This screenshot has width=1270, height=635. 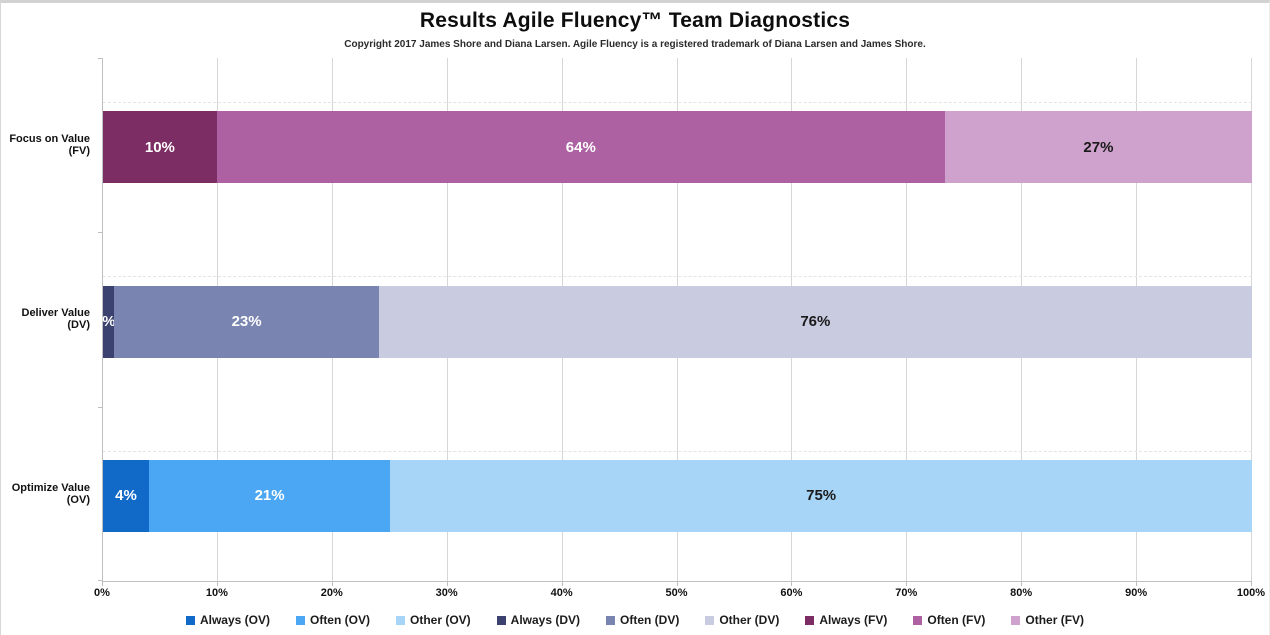 What do you see at coordinates (906, 593) in the screenshot?
I see `x-axis-label: 70%` at bounding box center [906, 593].